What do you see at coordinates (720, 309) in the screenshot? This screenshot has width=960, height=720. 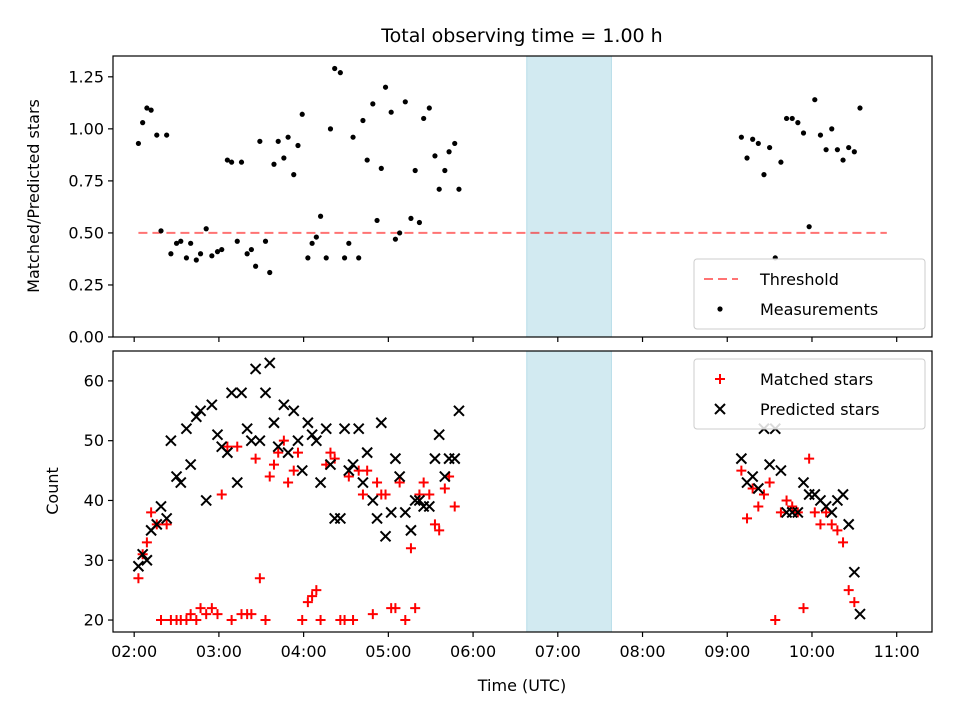 I see `legend-measurements-swatch` at bounding box center [720, 309].